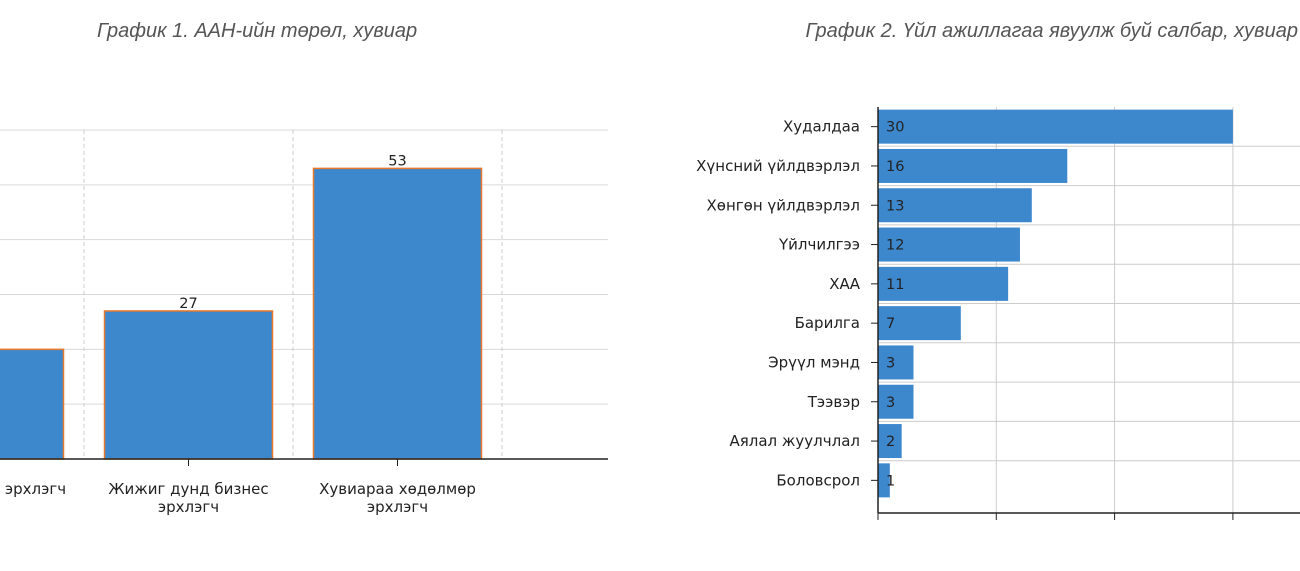  What do you see at coordinates (895, 167) in the screenshot?
I see `c2-data-label: 16` at bounding box center [895, 167].